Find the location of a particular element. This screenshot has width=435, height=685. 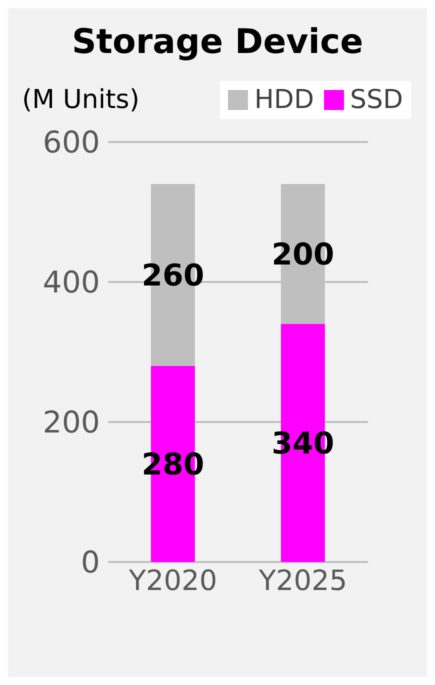

y-tick-label: 400 is located at coordinates (71, 283).